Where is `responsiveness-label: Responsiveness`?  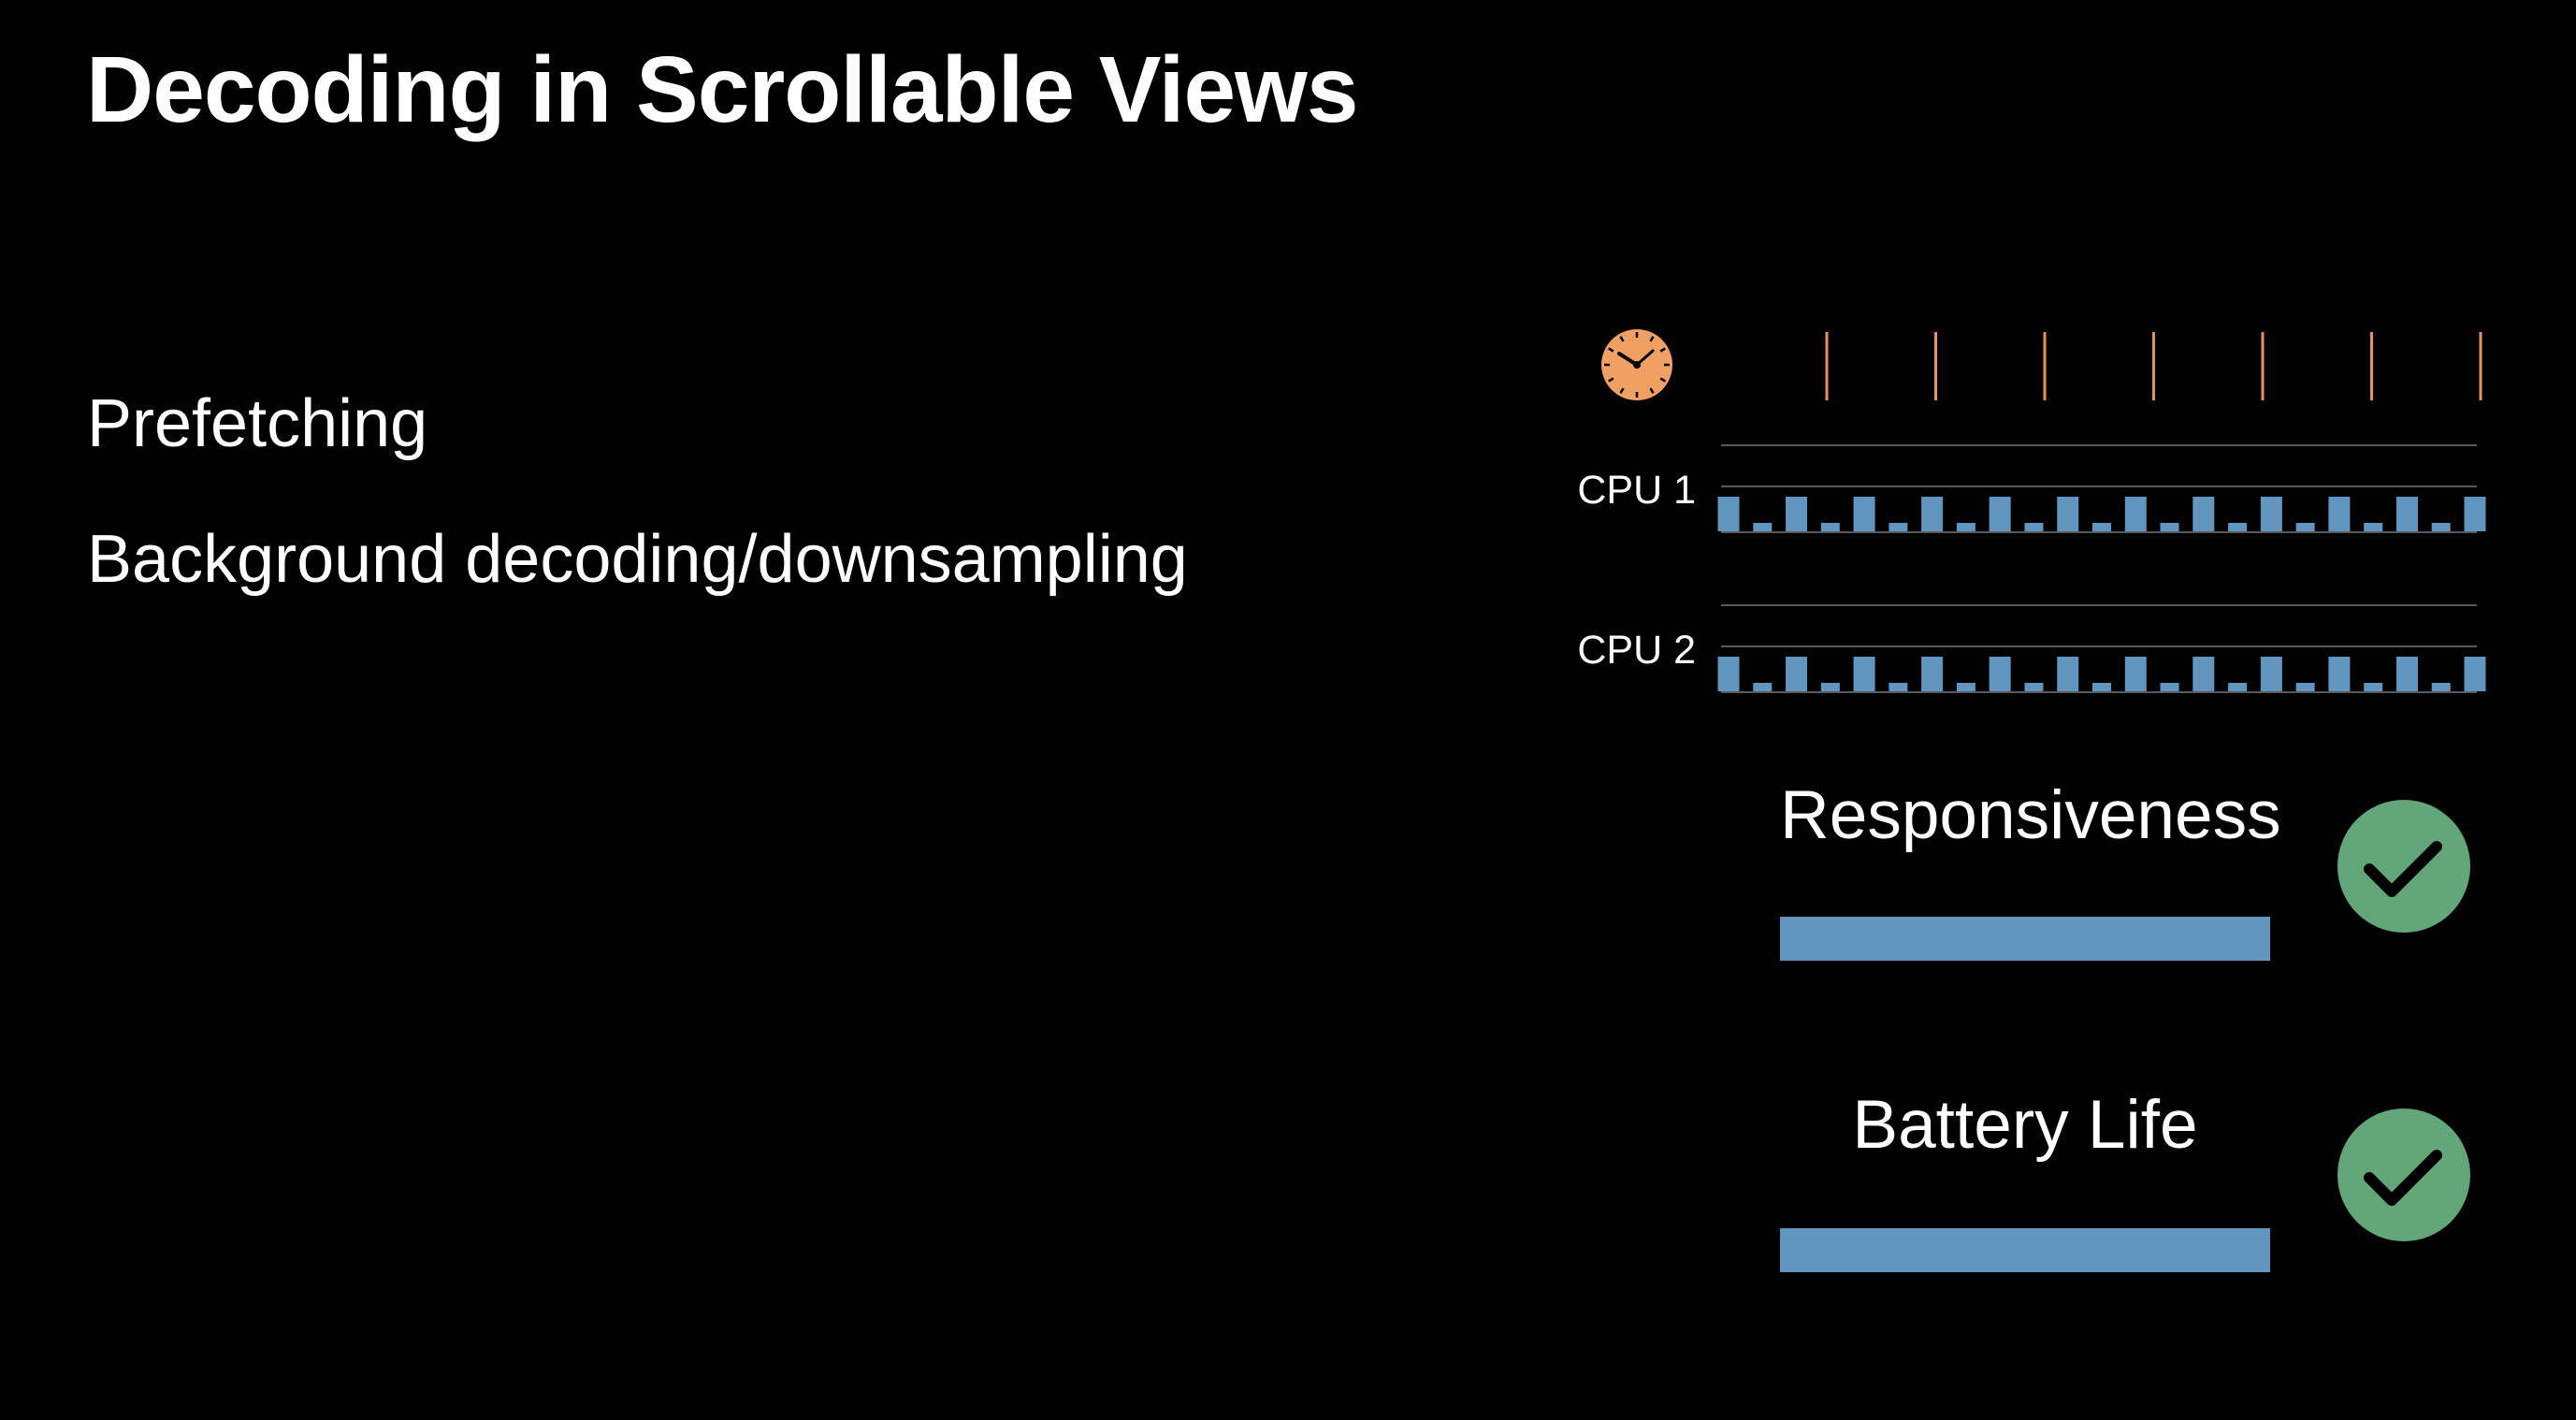 responsiveness-label: Responsiveness is located at coordinates (2030, 815).